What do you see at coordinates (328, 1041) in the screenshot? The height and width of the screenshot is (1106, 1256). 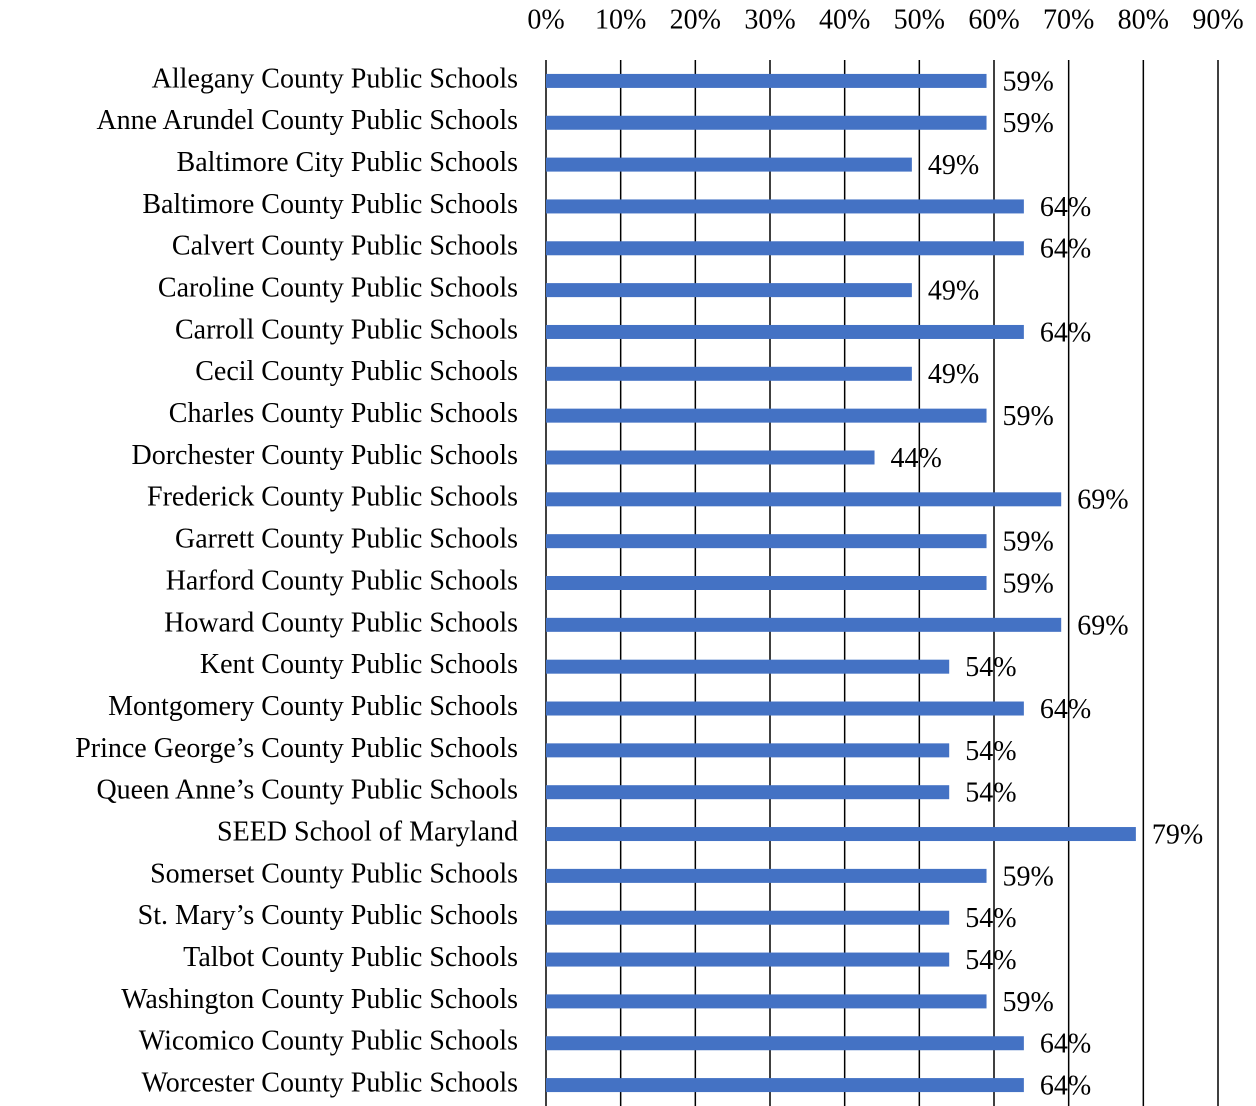 I see `y-tick-label: Wicomico County Public Schools` at bounding box center [328, 1041].